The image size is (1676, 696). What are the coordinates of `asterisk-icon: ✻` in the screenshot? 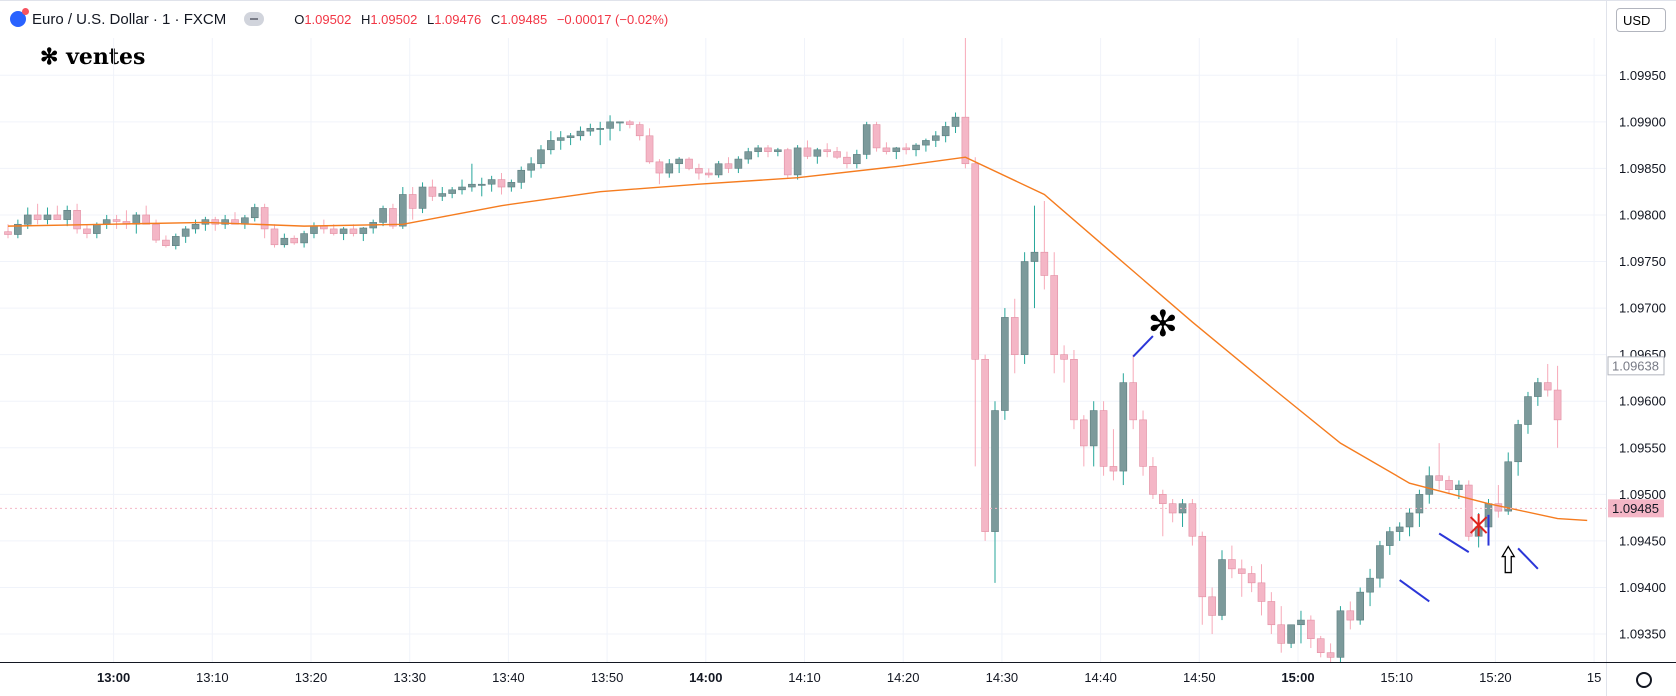 It's located at (49, 57).